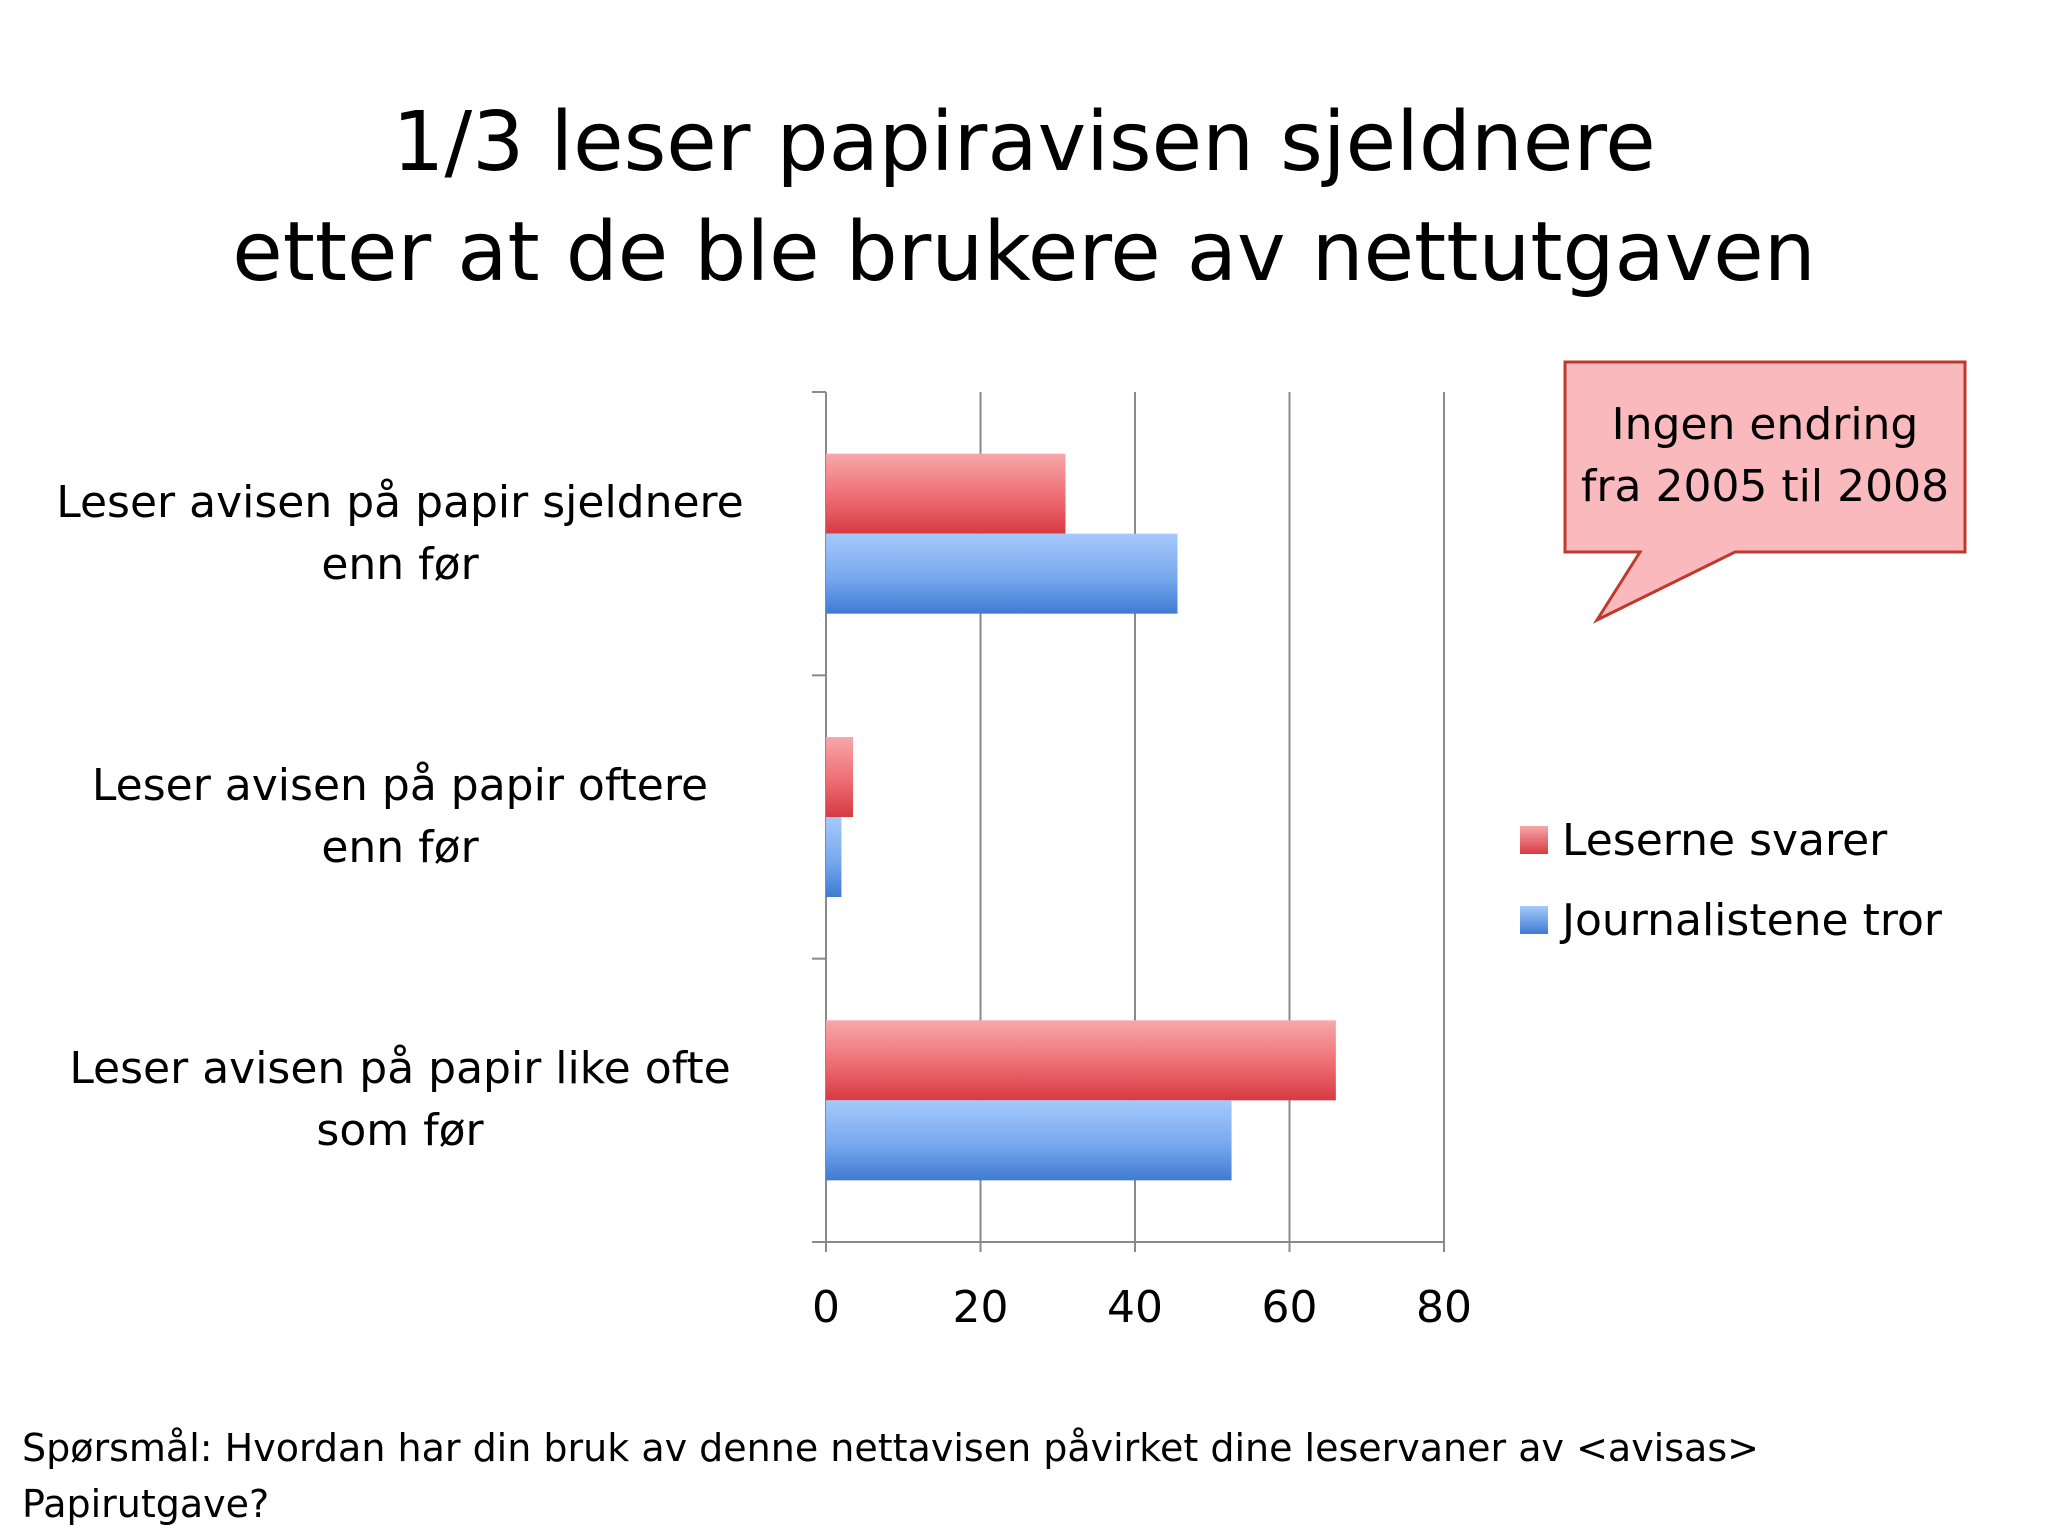  I want to click on x-tick-label-20: 20, so click(981, 1307).